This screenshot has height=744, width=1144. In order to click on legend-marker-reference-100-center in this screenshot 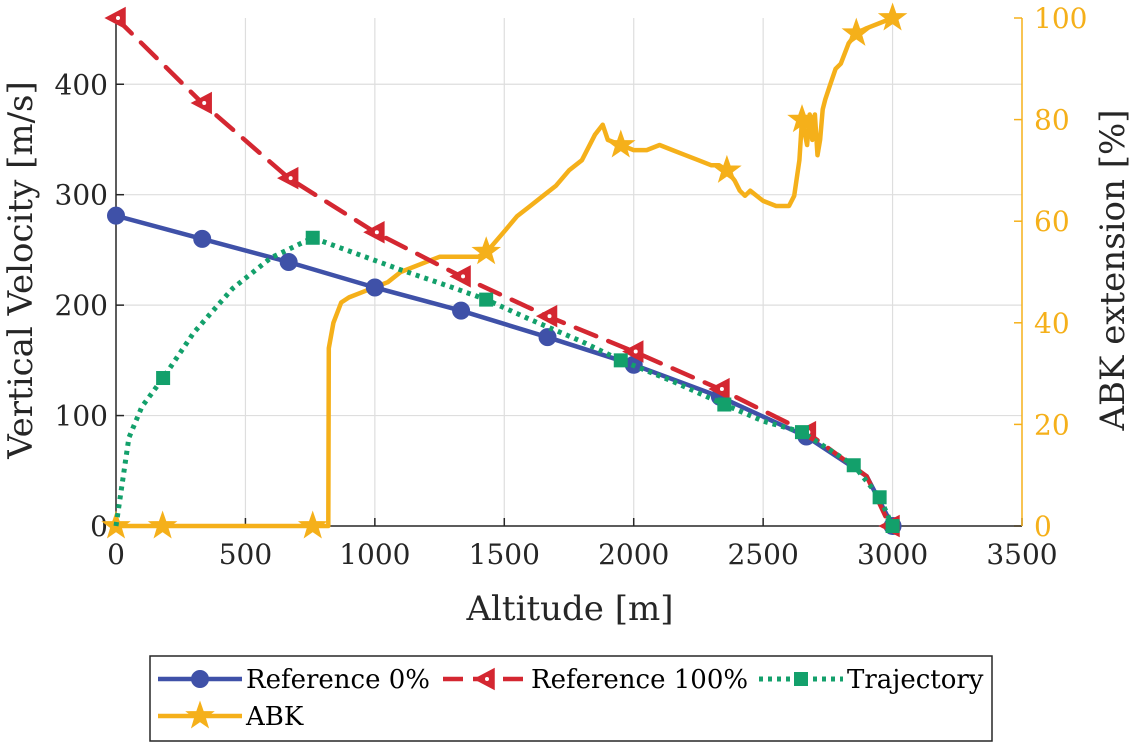, I will do `click(487, 679)`.